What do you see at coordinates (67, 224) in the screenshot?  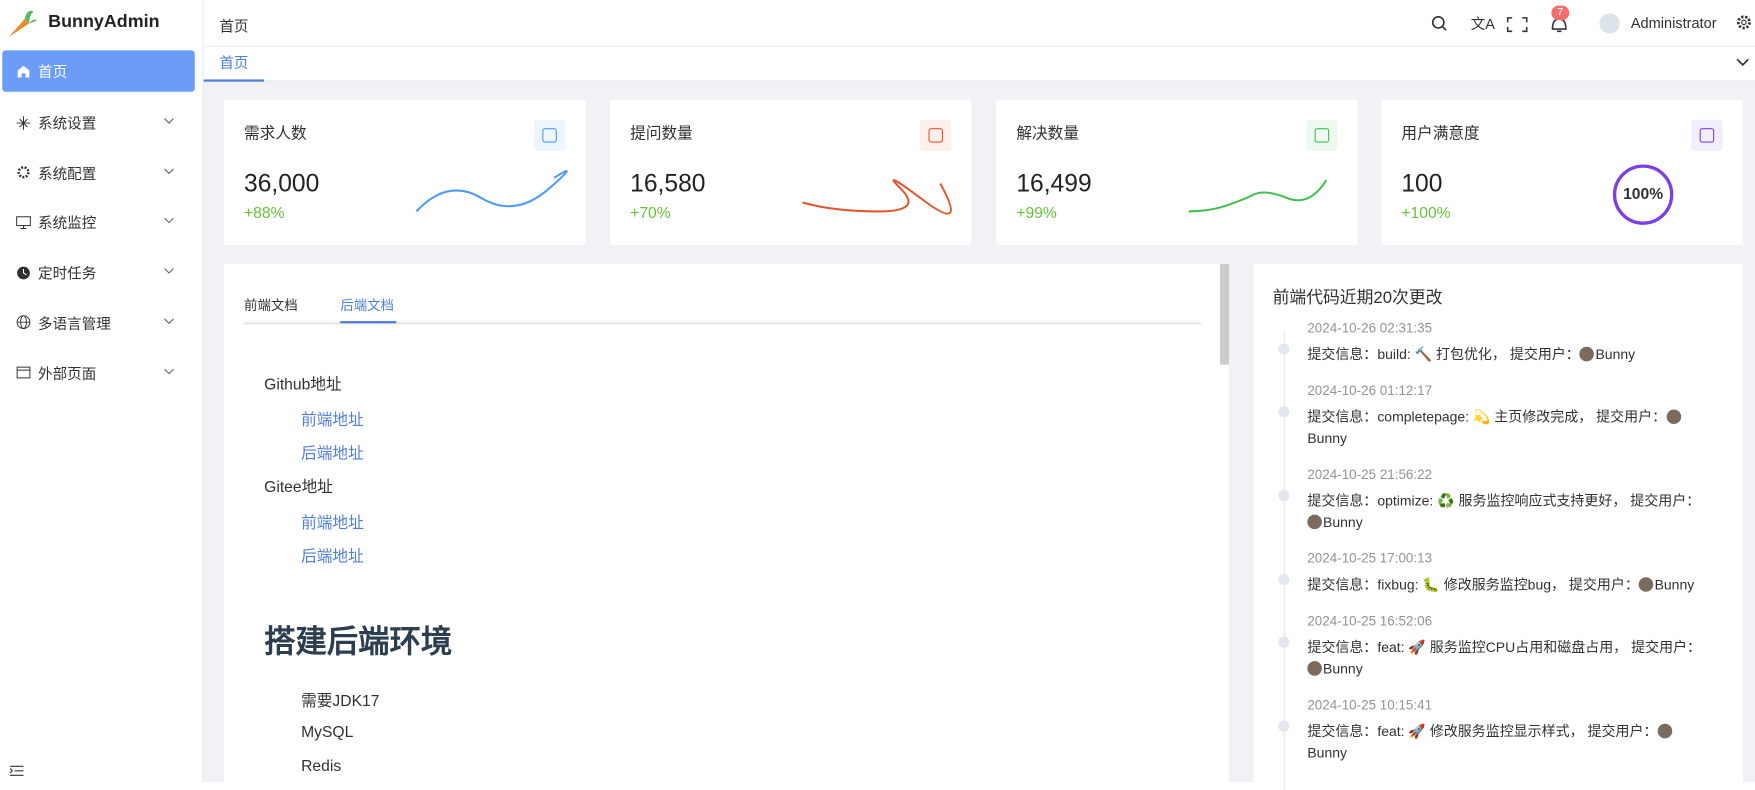 I see `nav-label: 系统监控` at bounding box center [67, 224].